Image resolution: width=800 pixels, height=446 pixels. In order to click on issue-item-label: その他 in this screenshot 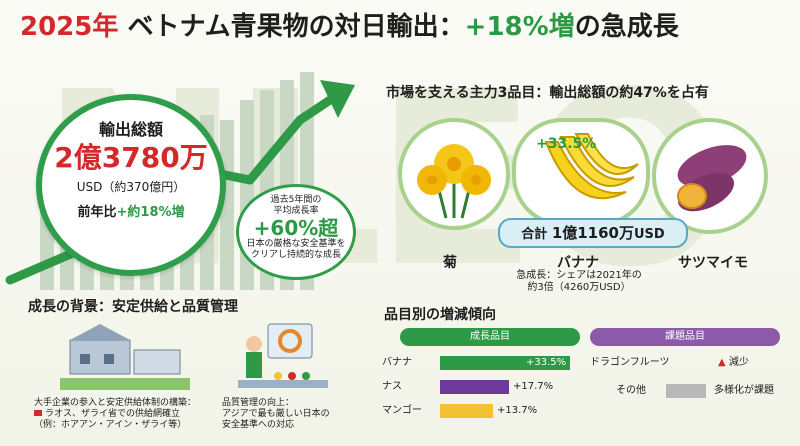, I will do `click(631, 390)`.